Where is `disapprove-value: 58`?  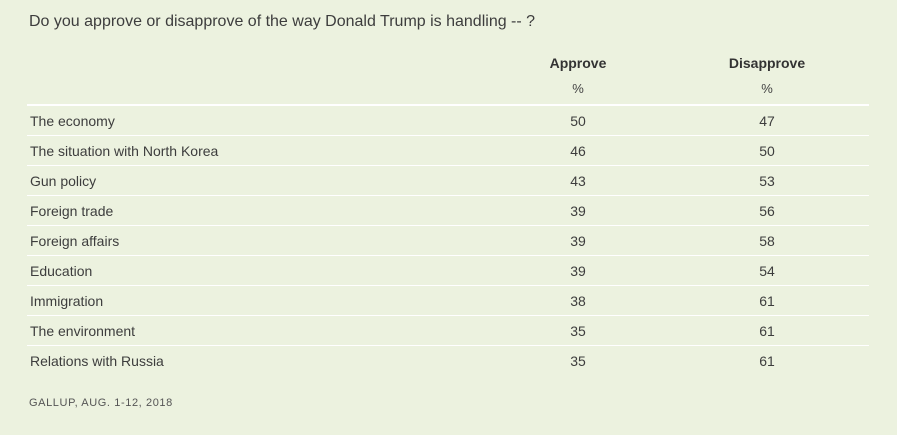
disapprove-value: 58 is located at coordinates (767, 241).